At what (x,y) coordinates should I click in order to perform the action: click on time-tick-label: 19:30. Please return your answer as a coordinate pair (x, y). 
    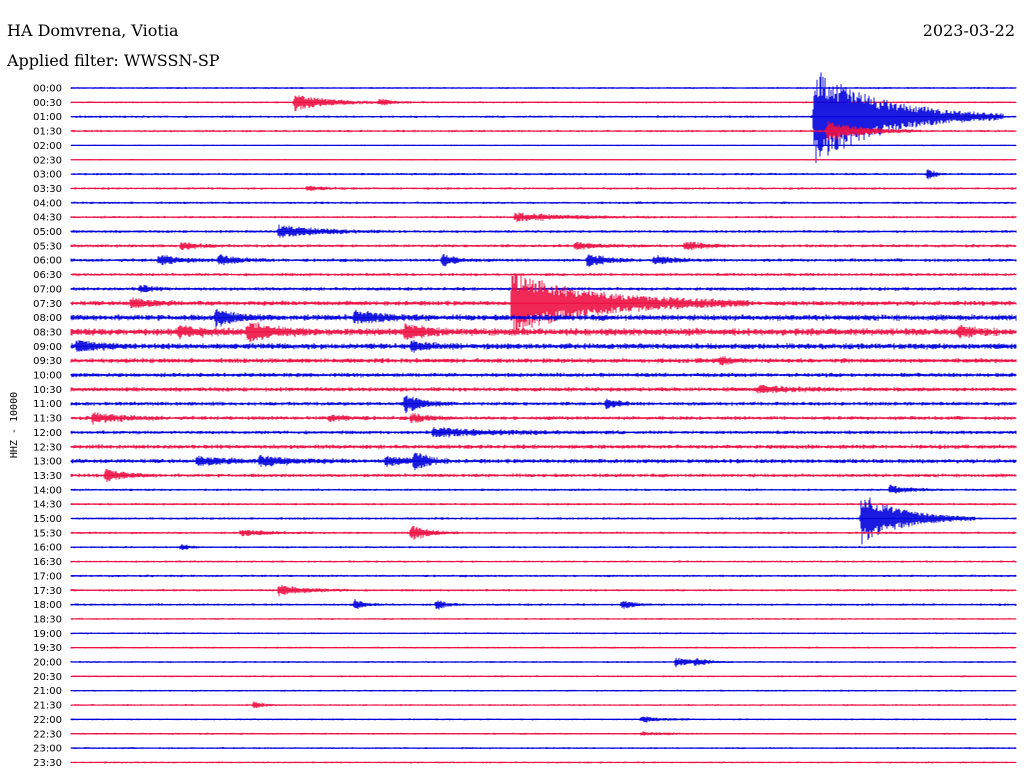
    Looking at the image, I should click on (47, 648).